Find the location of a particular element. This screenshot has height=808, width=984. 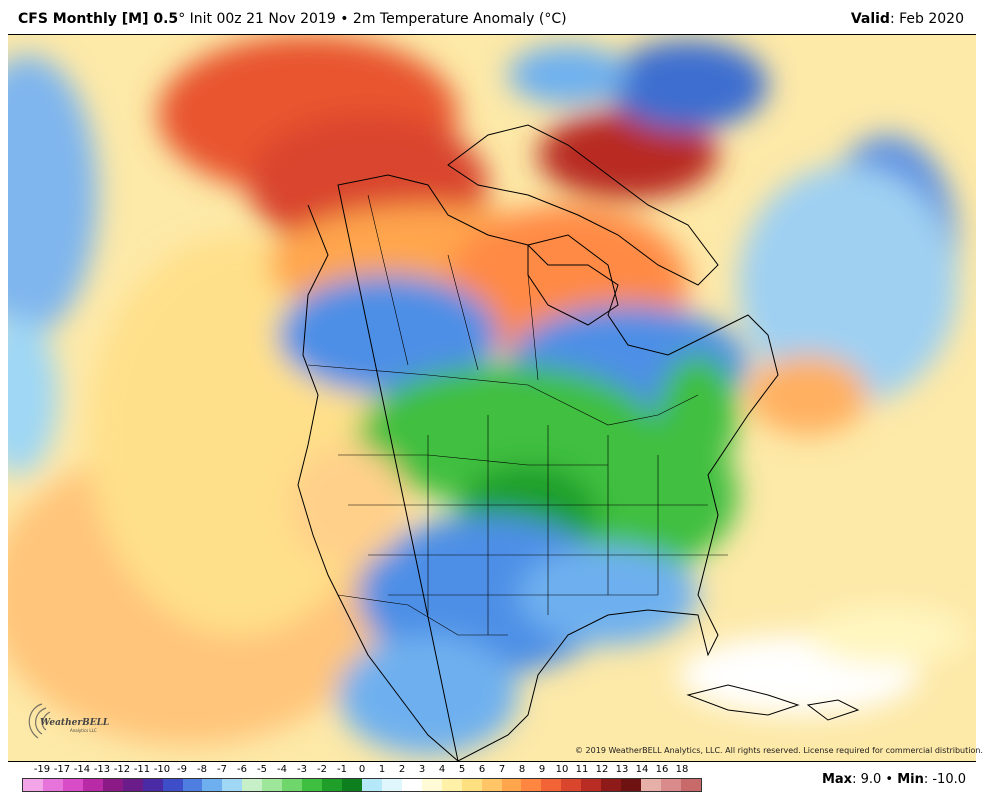

degree-symbol: ° is located at coordinates (182, 19).